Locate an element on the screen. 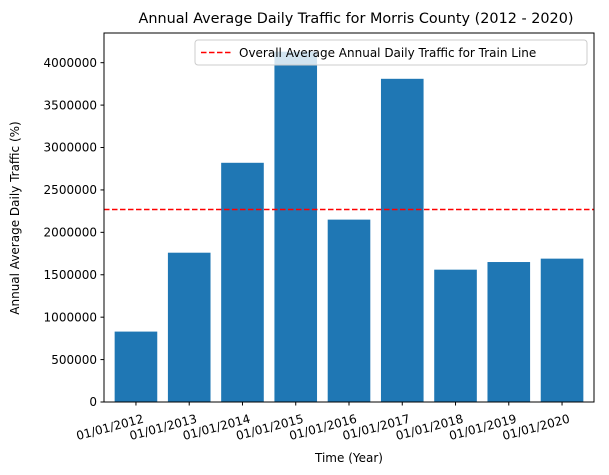 This screenshot has height=475, width=609. y-tick-label: 3000000 is located at coordinates (70, 148).